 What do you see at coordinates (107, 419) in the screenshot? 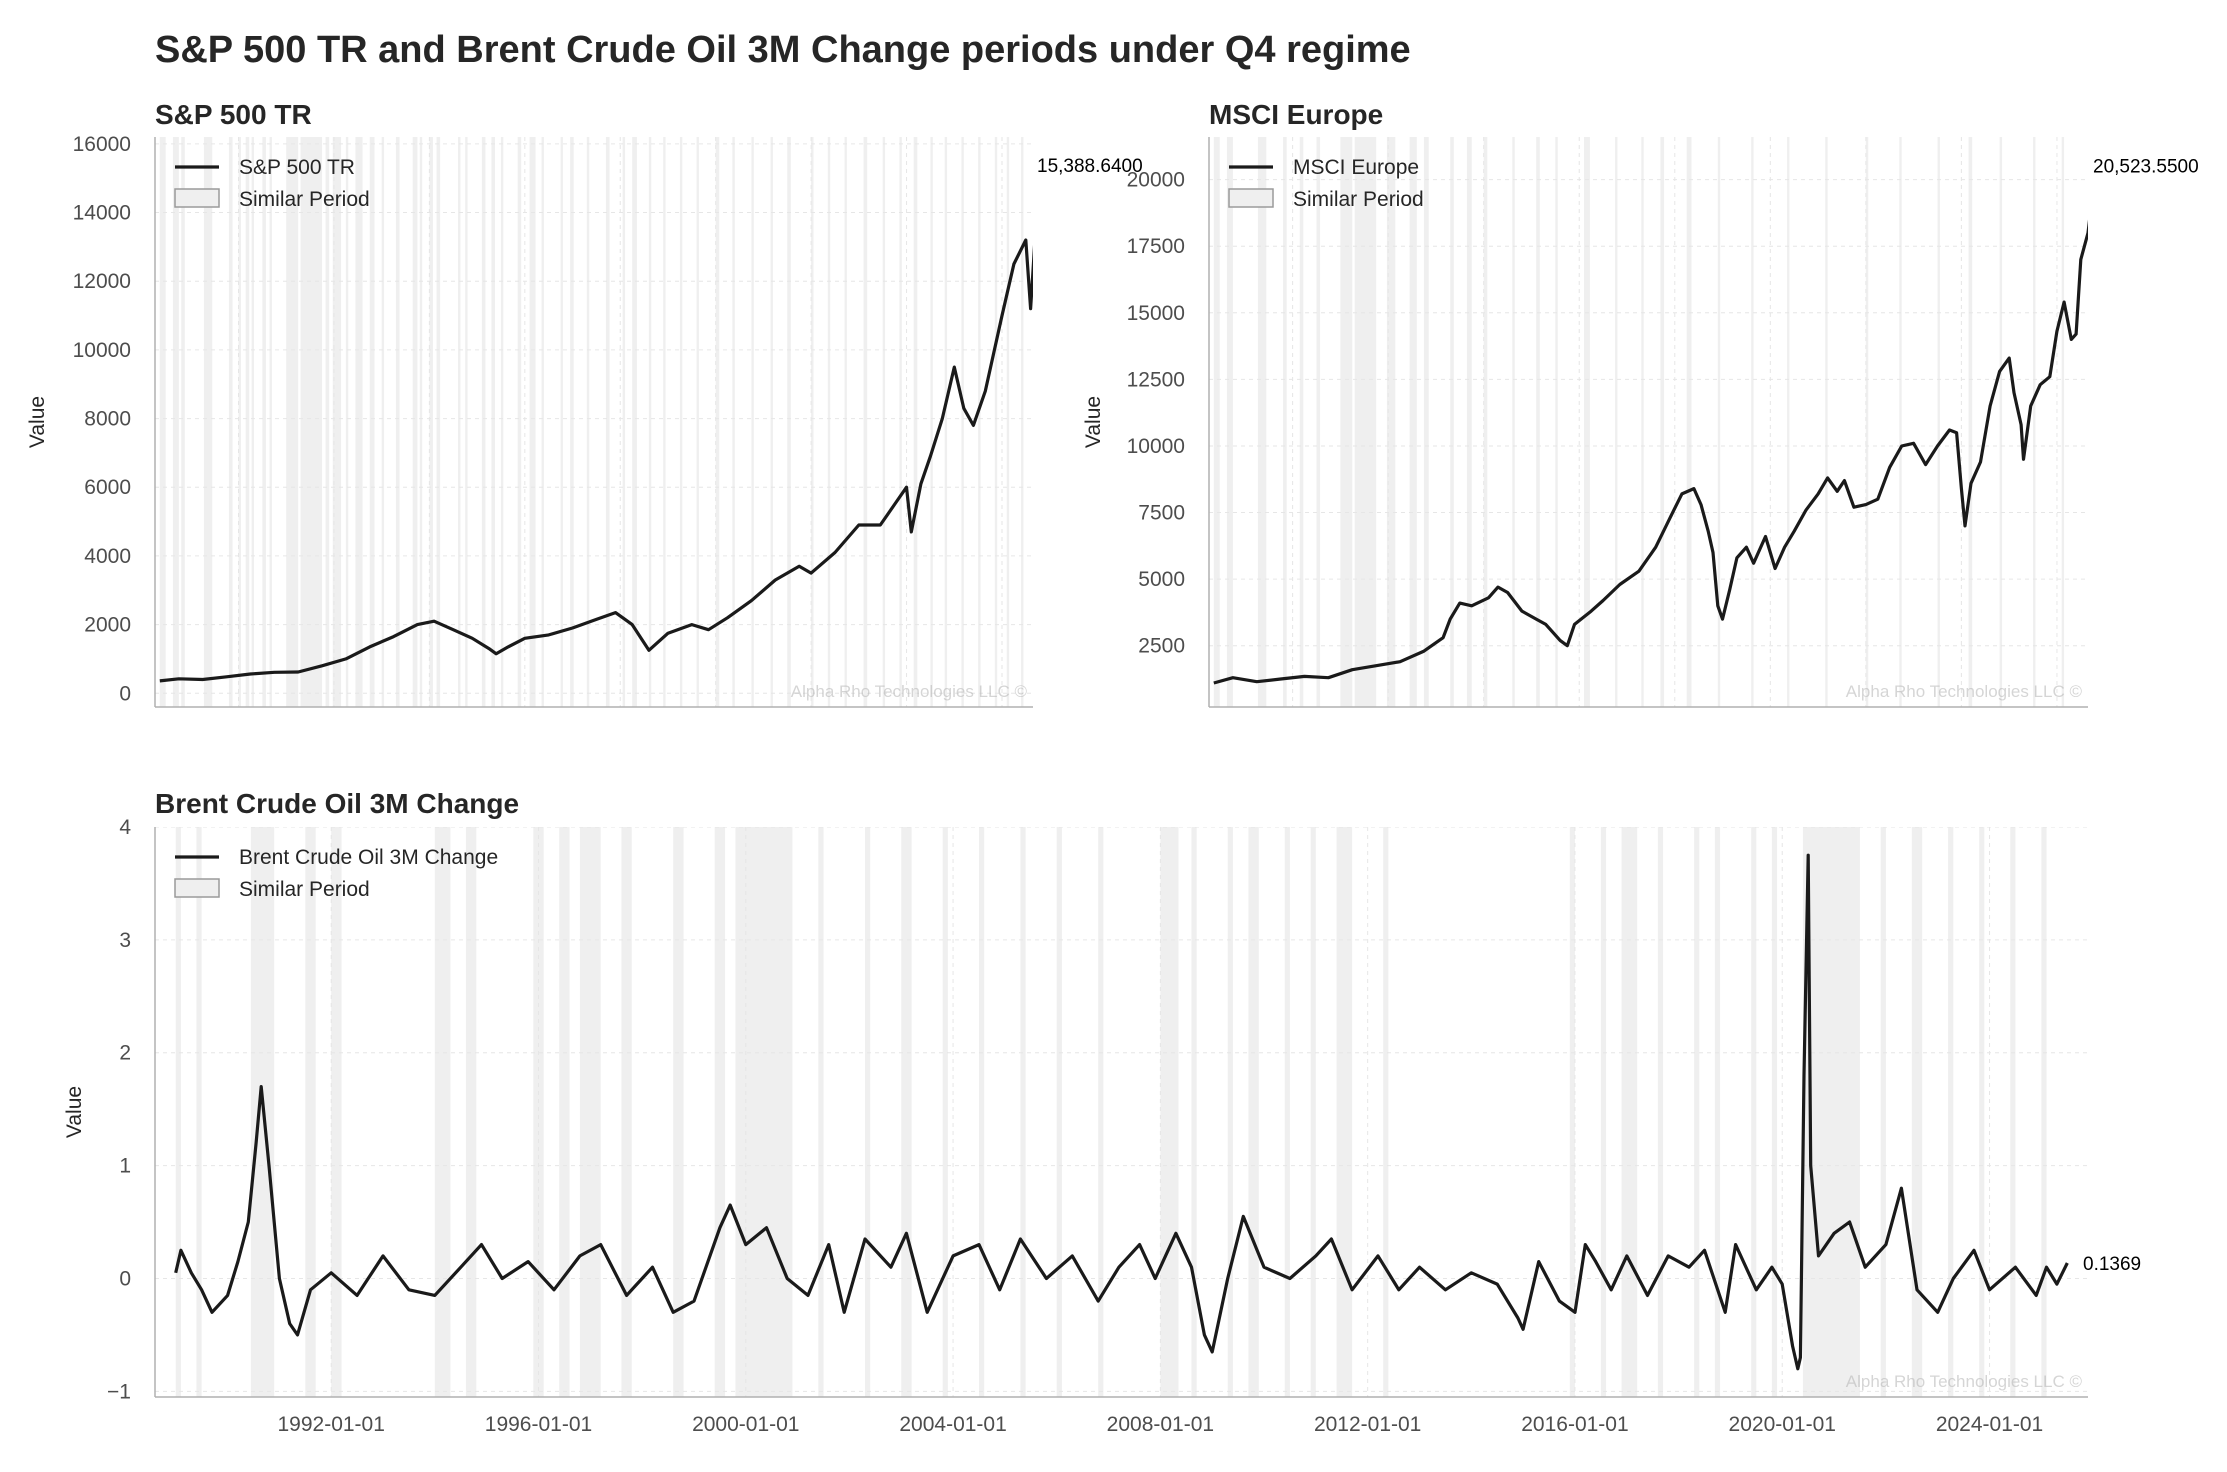
I see `y-tick-label: 8000` at bounding box center [107, 419].